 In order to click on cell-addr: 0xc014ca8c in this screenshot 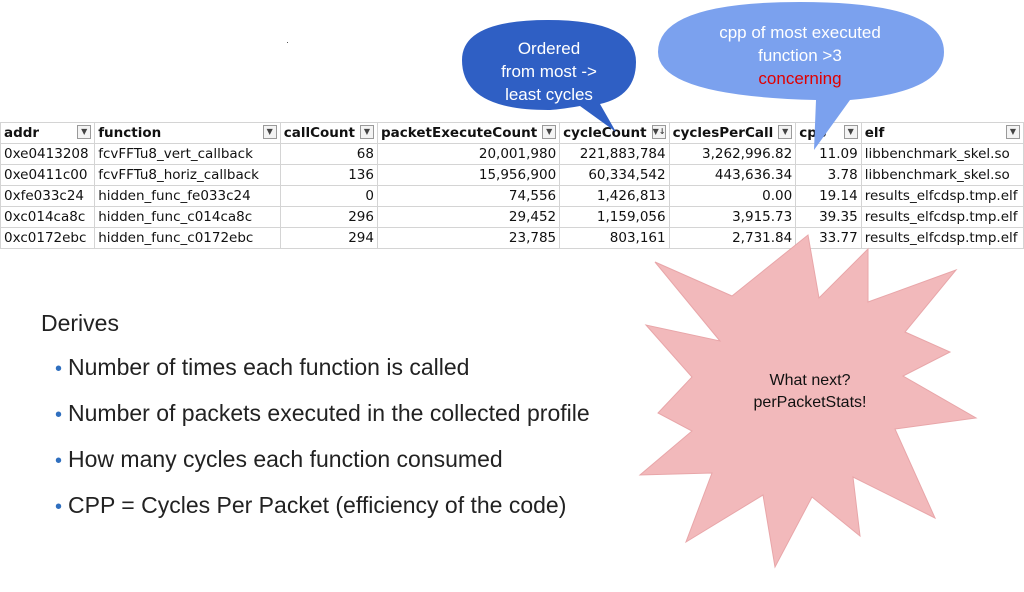, I will do `click(48, 217)`.